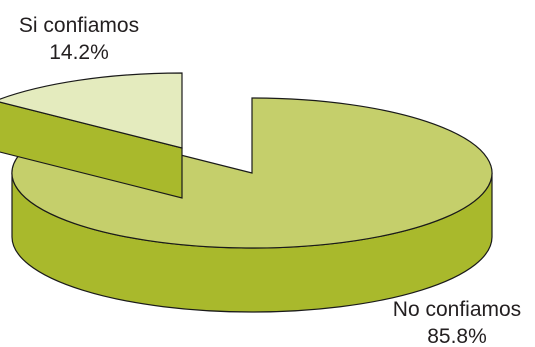 The width and height of the screenshot is (535, 347). I want to click on slice-top-si-confiamos, so click(91, 110).